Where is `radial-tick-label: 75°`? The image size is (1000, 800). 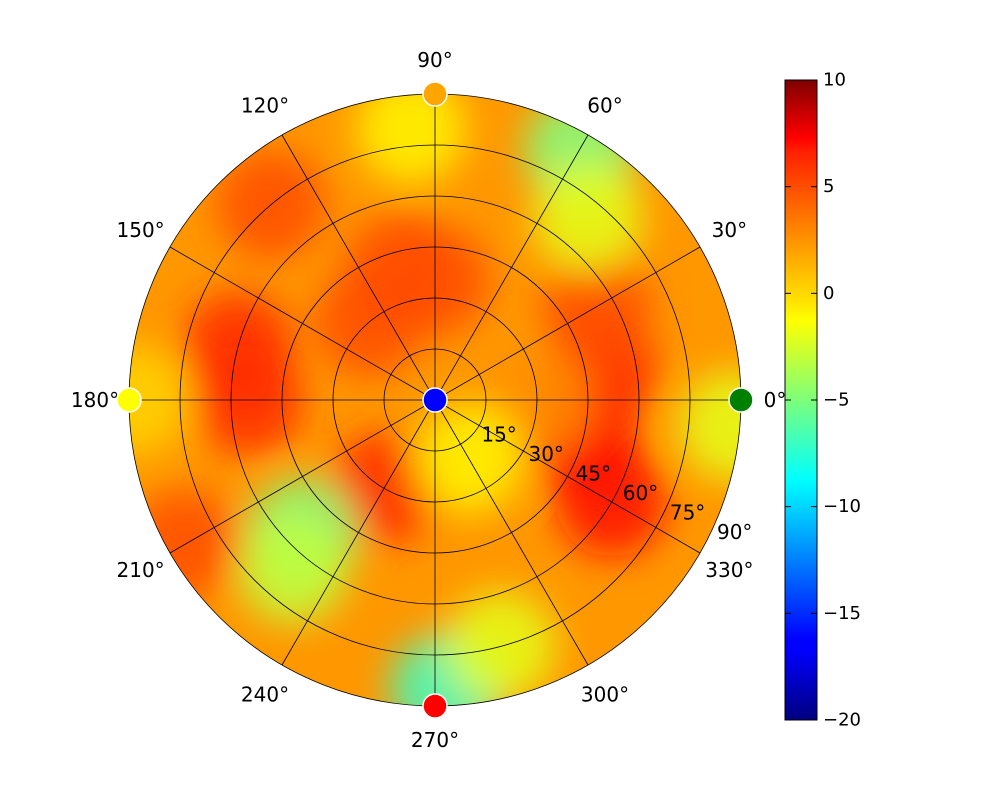 radial-tick-label: 75° is located at coordinates (687, 513).